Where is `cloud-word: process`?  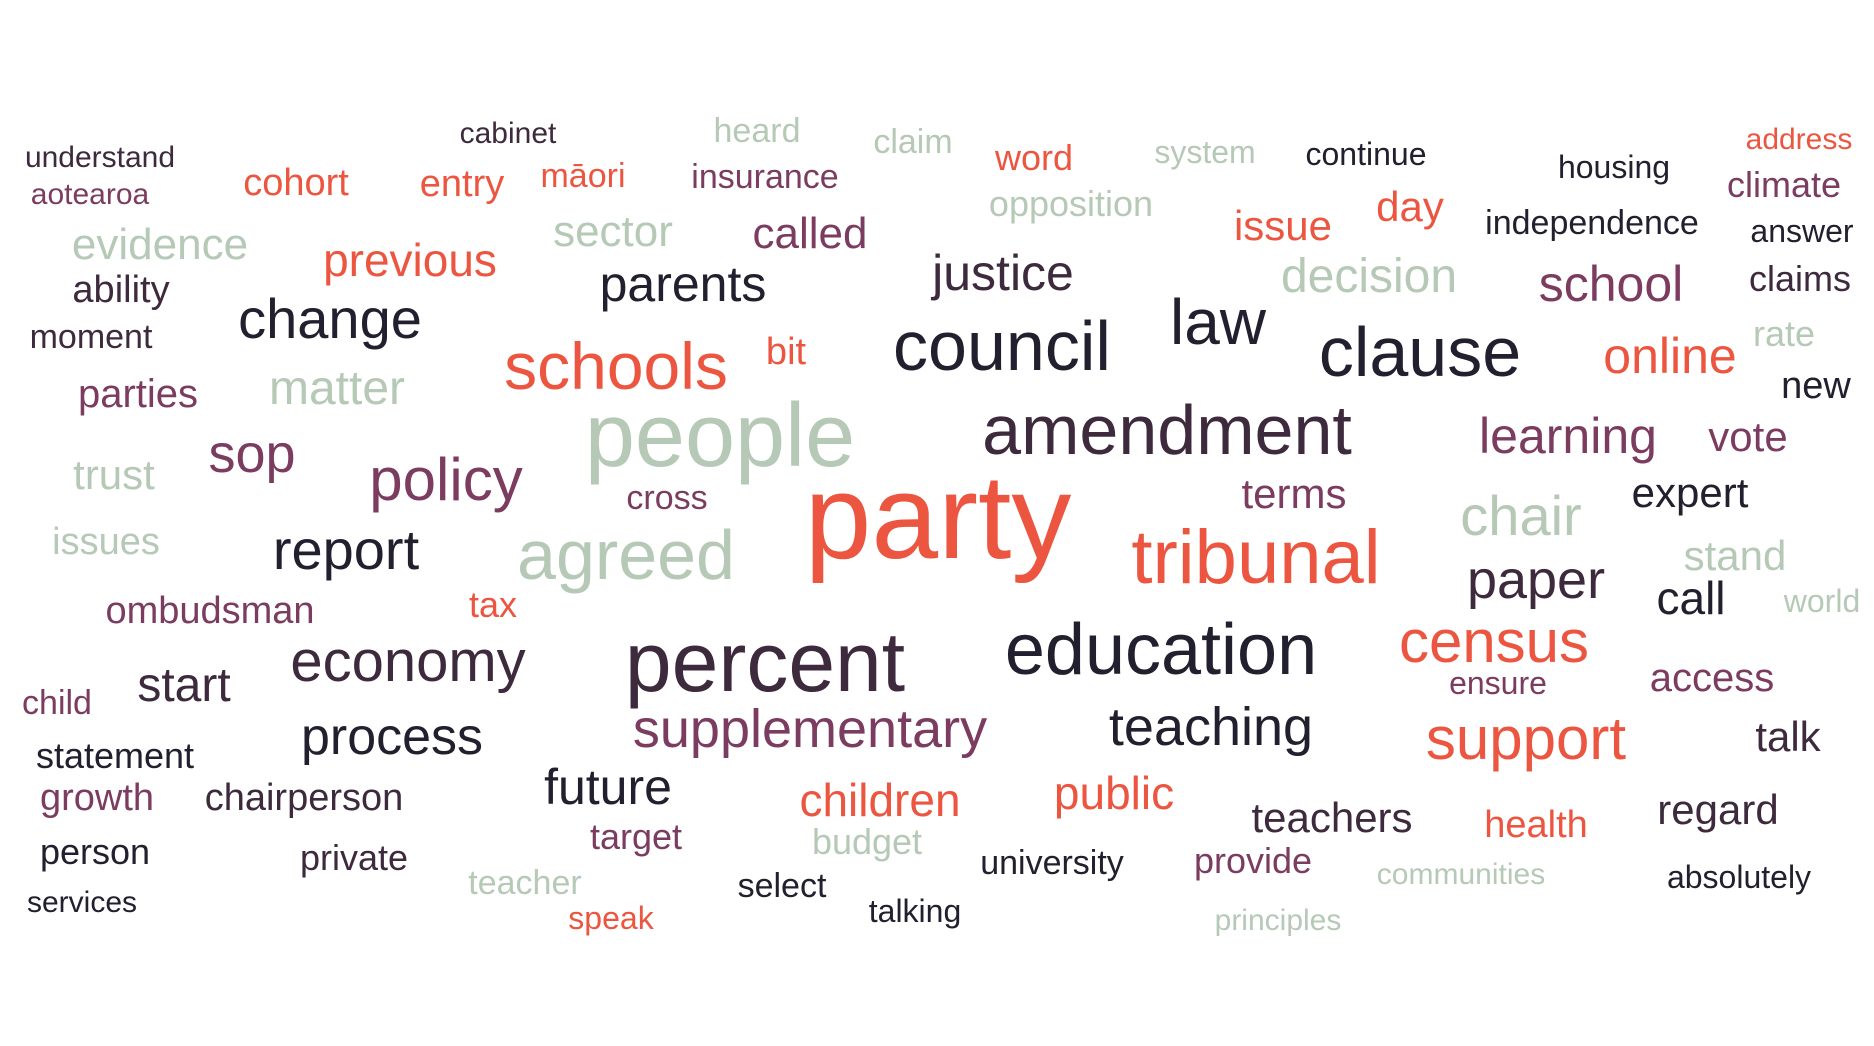
cloud-word: process is located at coordinates (392, 737).